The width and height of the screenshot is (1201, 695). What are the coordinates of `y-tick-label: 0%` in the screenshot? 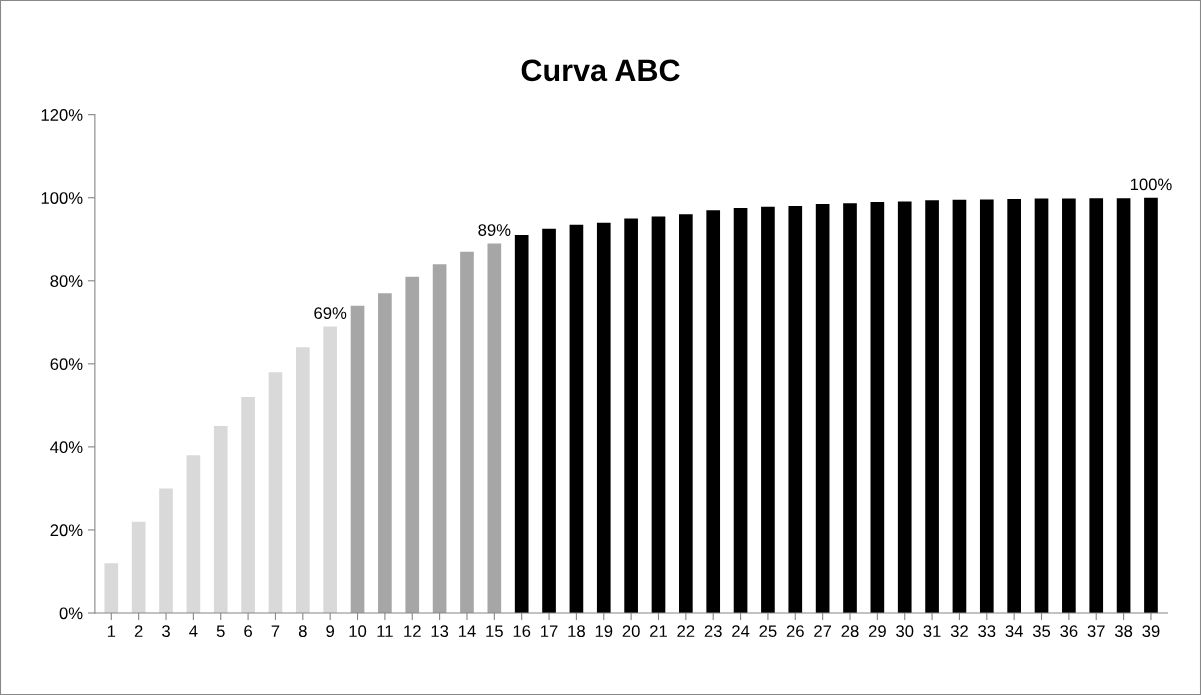 It's located at (71, 613).